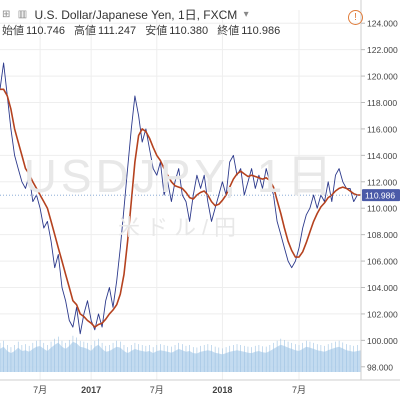 This screenshot has width=400, height=400. Describe the element at coordinates (382, 288) in the screenshot. I see `y-tick-label: 104.000` at that location.